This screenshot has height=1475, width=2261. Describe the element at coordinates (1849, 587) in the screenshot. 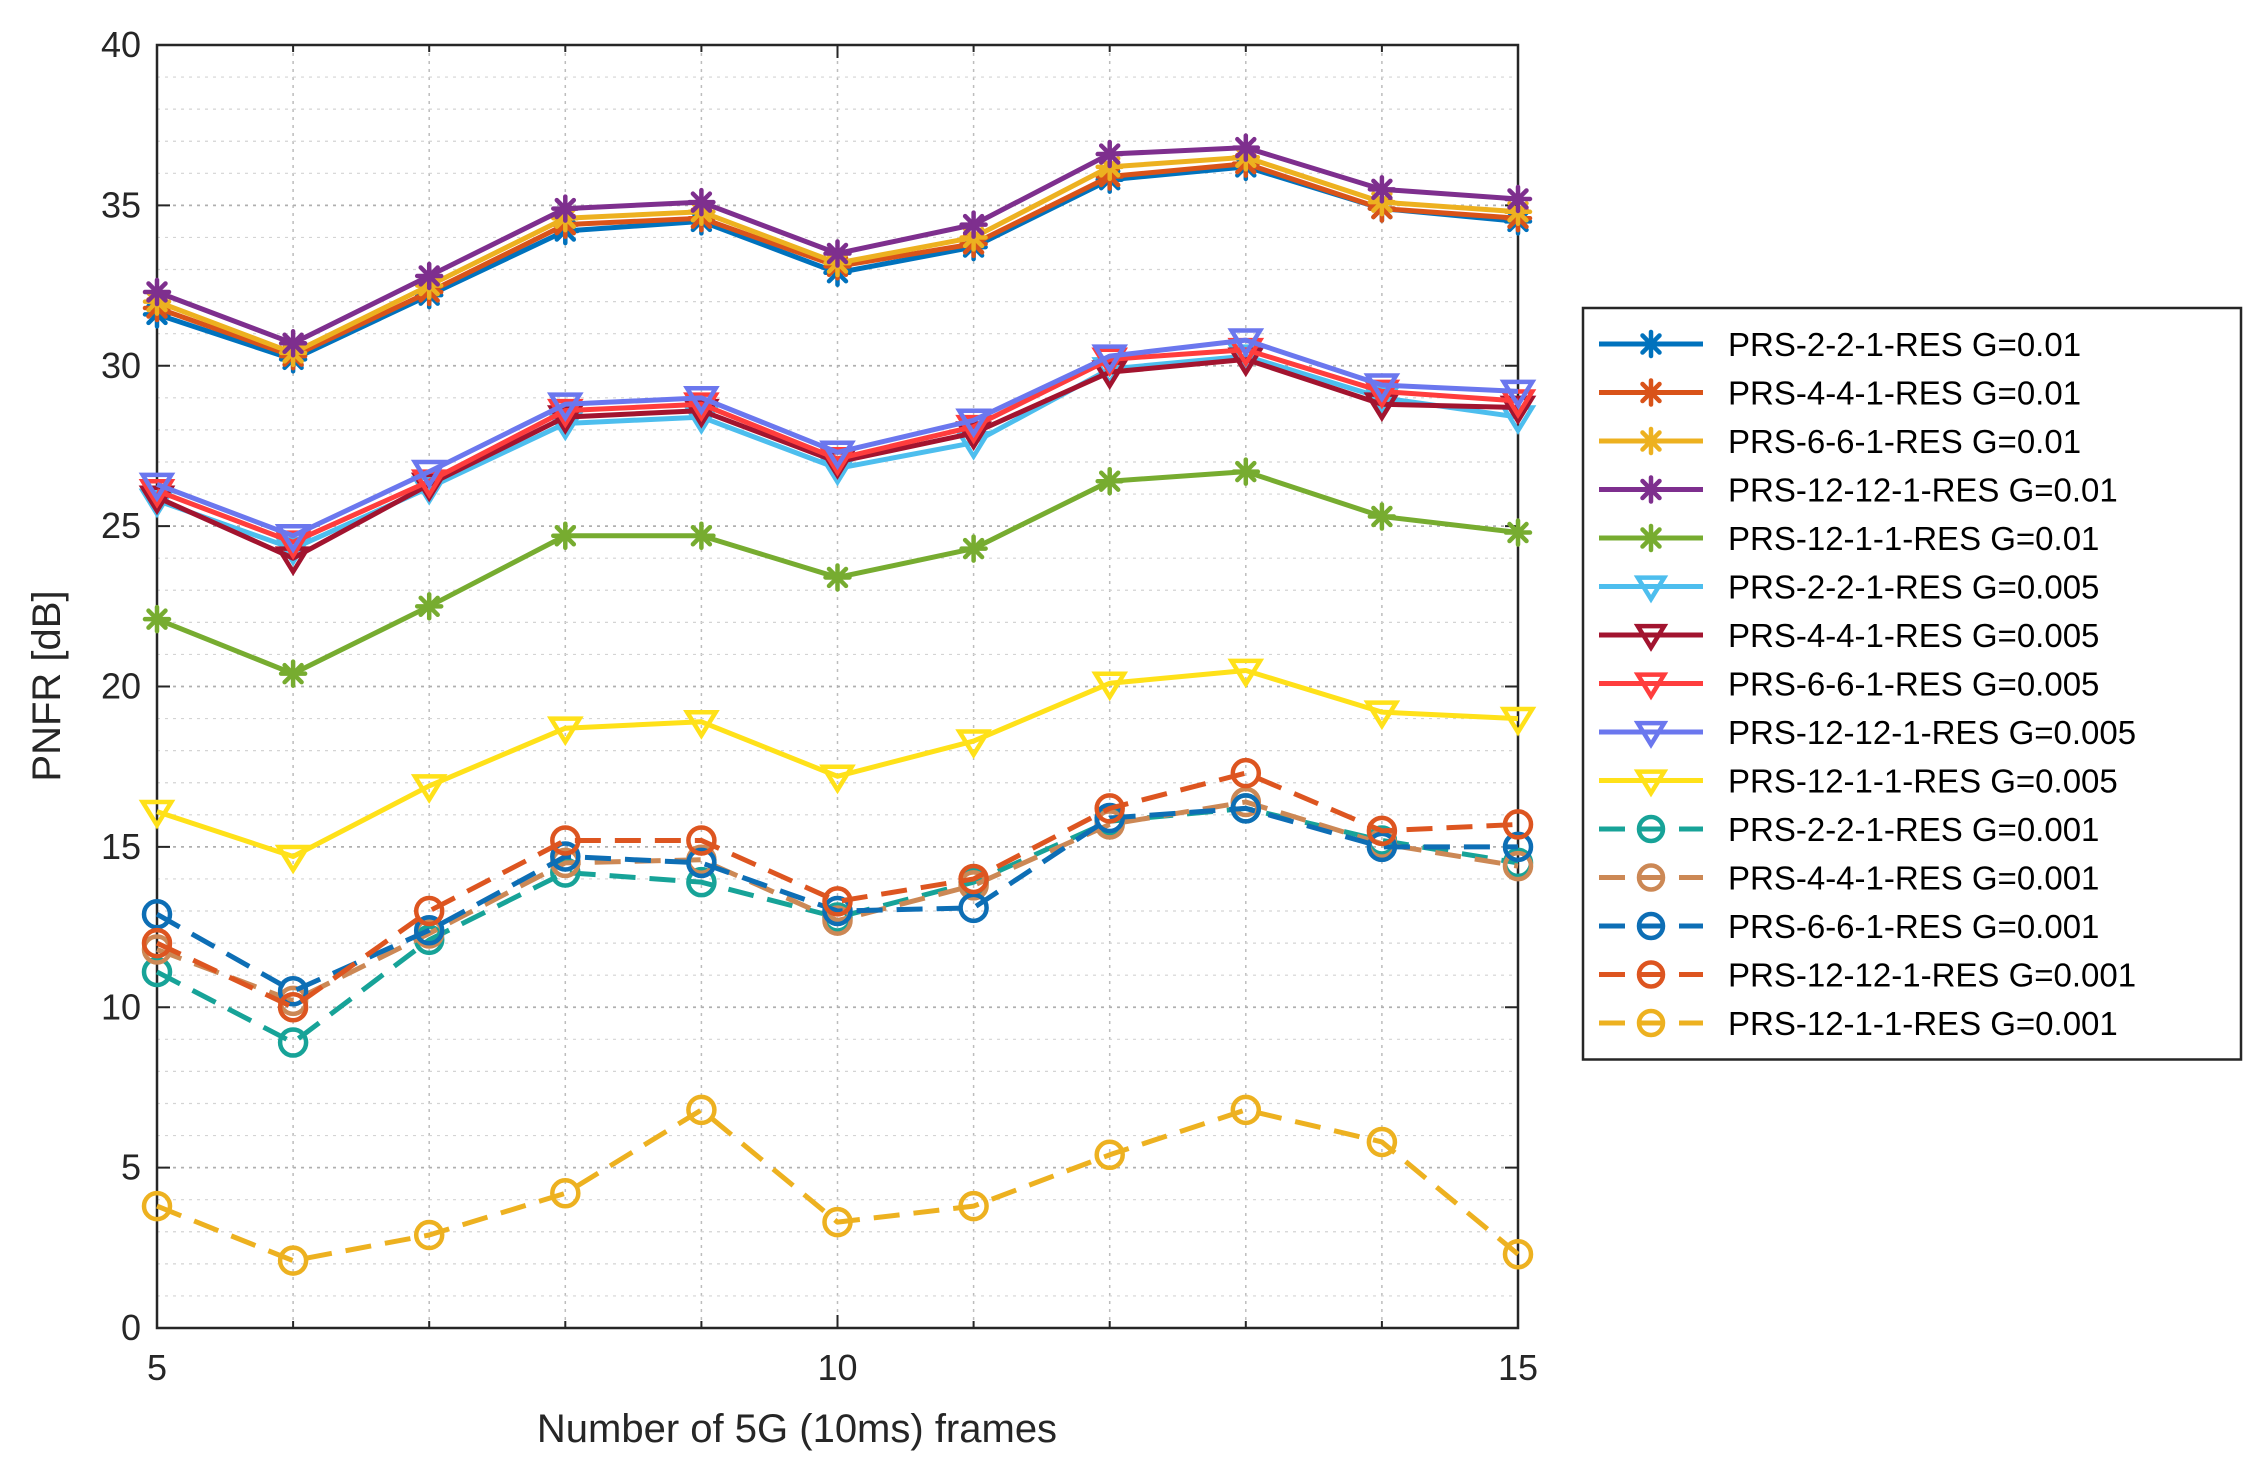

I see `legend-item: PRS-2-2-1-RES G=0.005` at that location.